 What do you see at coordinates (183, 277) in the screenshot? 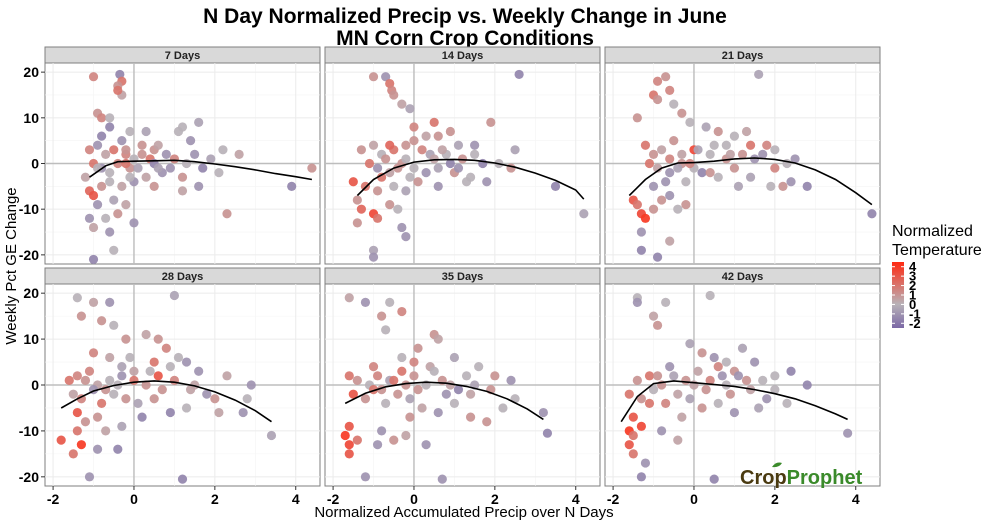
I see `facet-strip-label: 28 Days` at bounding box center [183, 277].